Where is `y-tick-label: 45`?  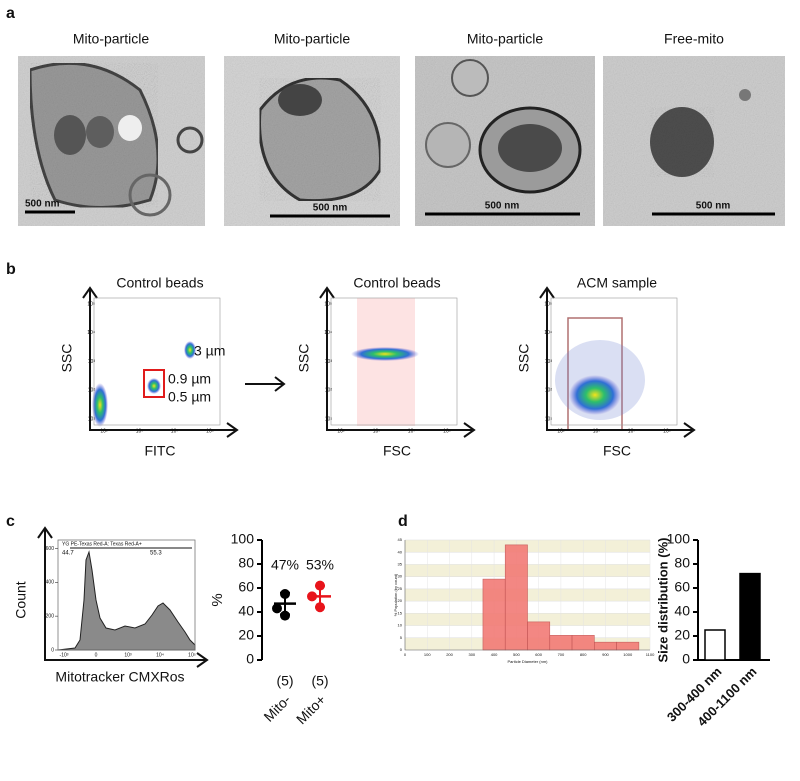 y-tick-label: 45 is located at coordinates (400, 539).